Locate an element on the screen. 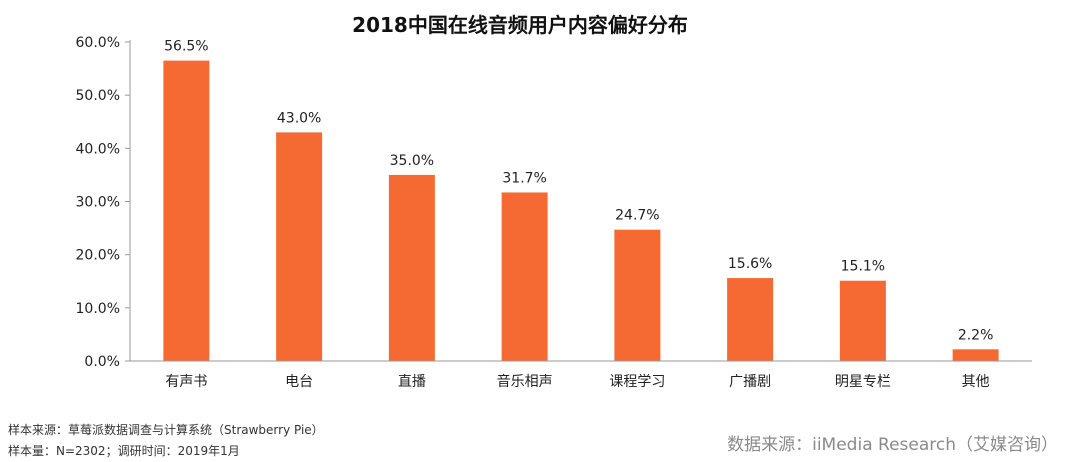  x-axis: 有声书 电台 直播 音乐相声 课程学习 广播剧 明星专栏 其他 is located at coordinates (581, 375).